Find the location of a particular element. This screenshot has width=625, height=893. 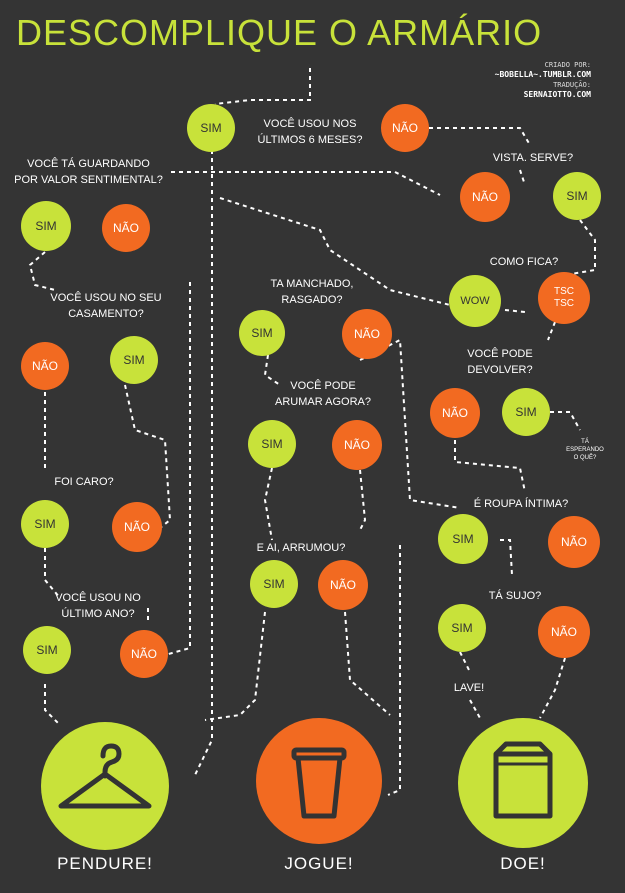

hanger-icon is located at coordinates (105, 776).